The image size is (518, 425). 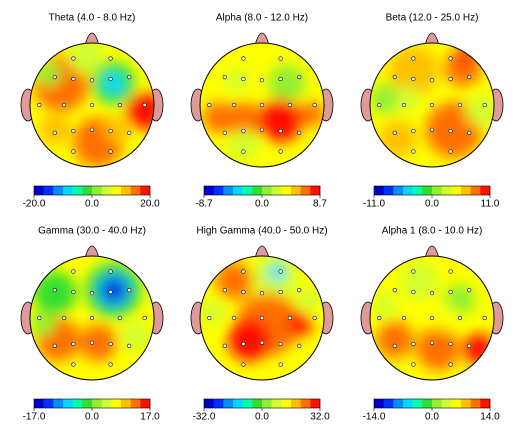 I want to click on colorbar-tick-label: 8.7, so click(x=320, y=204).